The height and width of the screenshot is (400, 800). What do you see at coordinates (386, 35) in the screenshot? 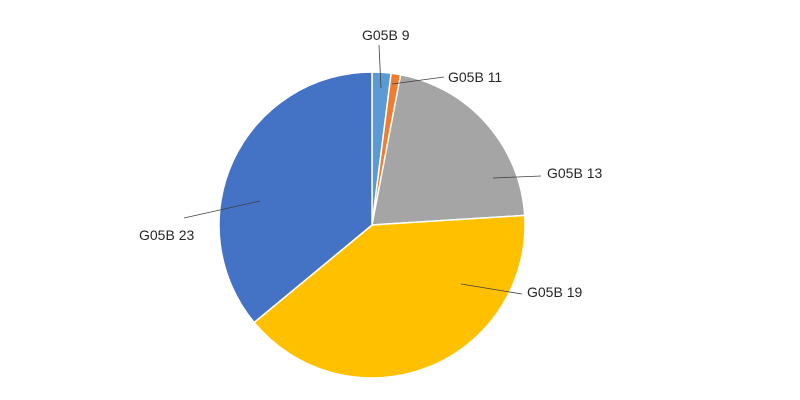
I see `slice-label: G05B 9` at bounding box center [386, 35].